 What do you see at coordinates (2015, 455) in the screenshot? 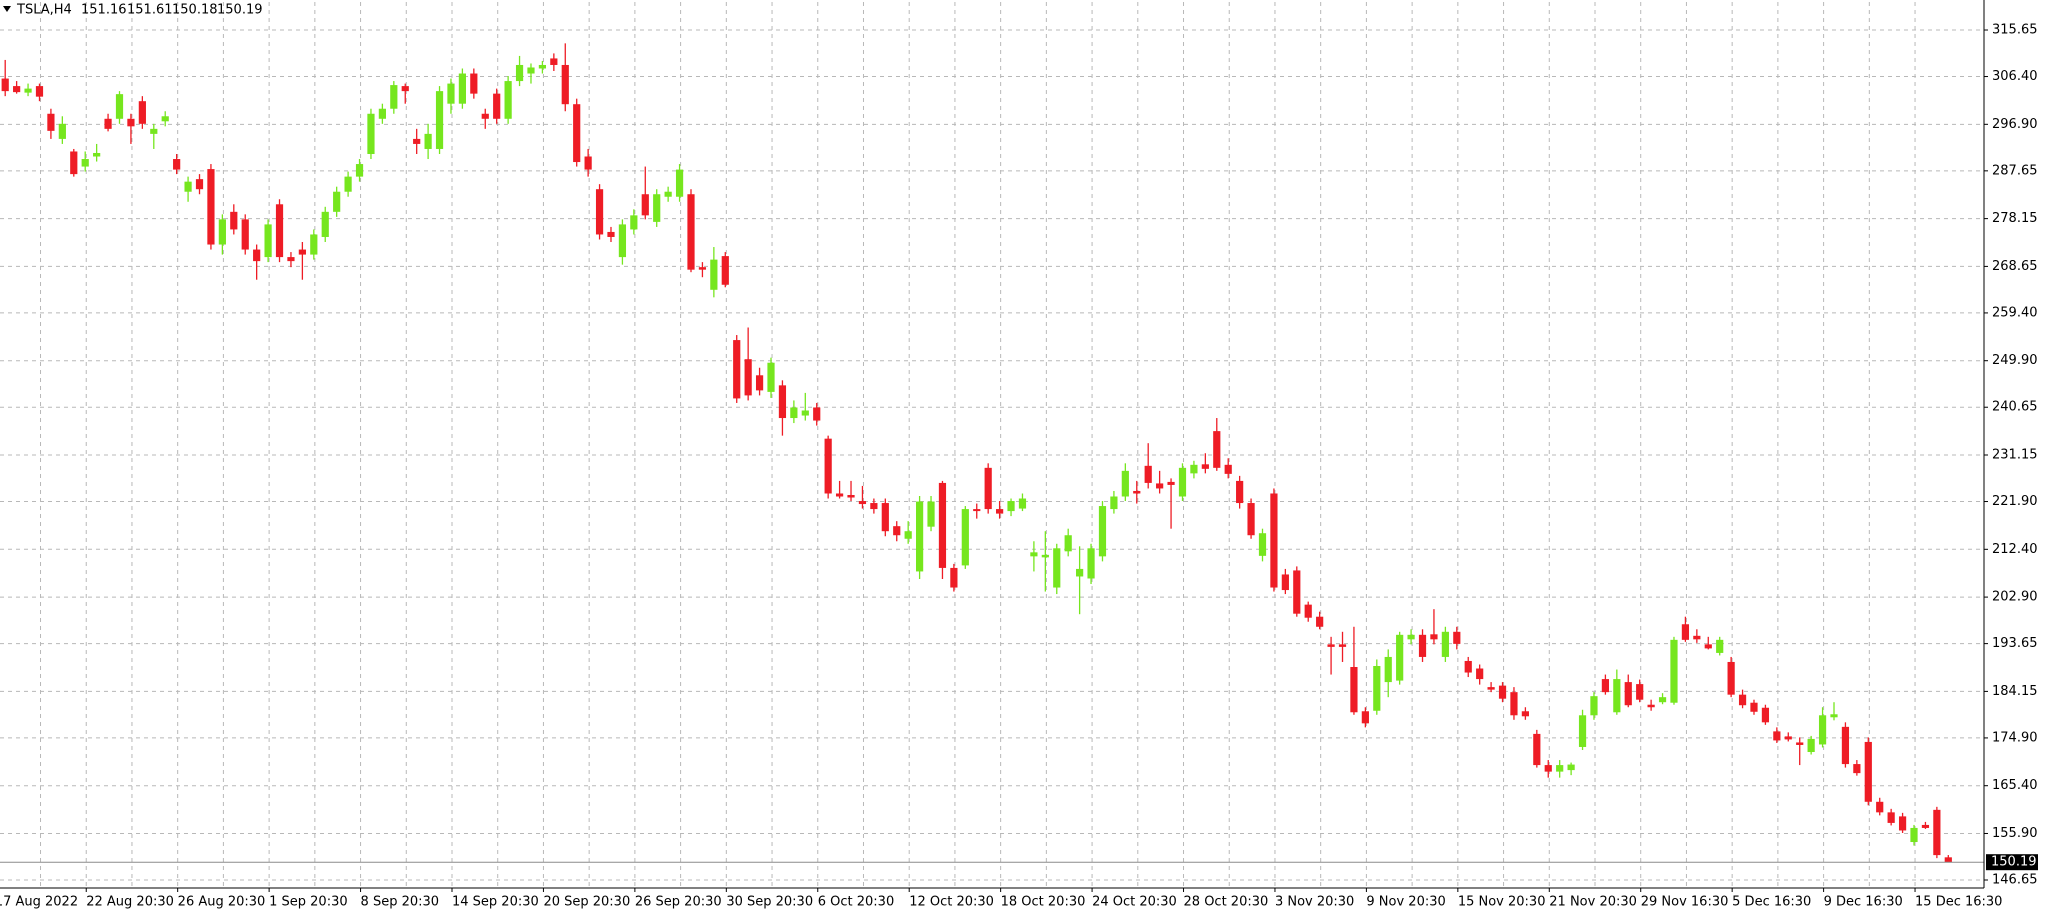
I see `y-tick-label: 231.15` at bounding box center [2015, 455].